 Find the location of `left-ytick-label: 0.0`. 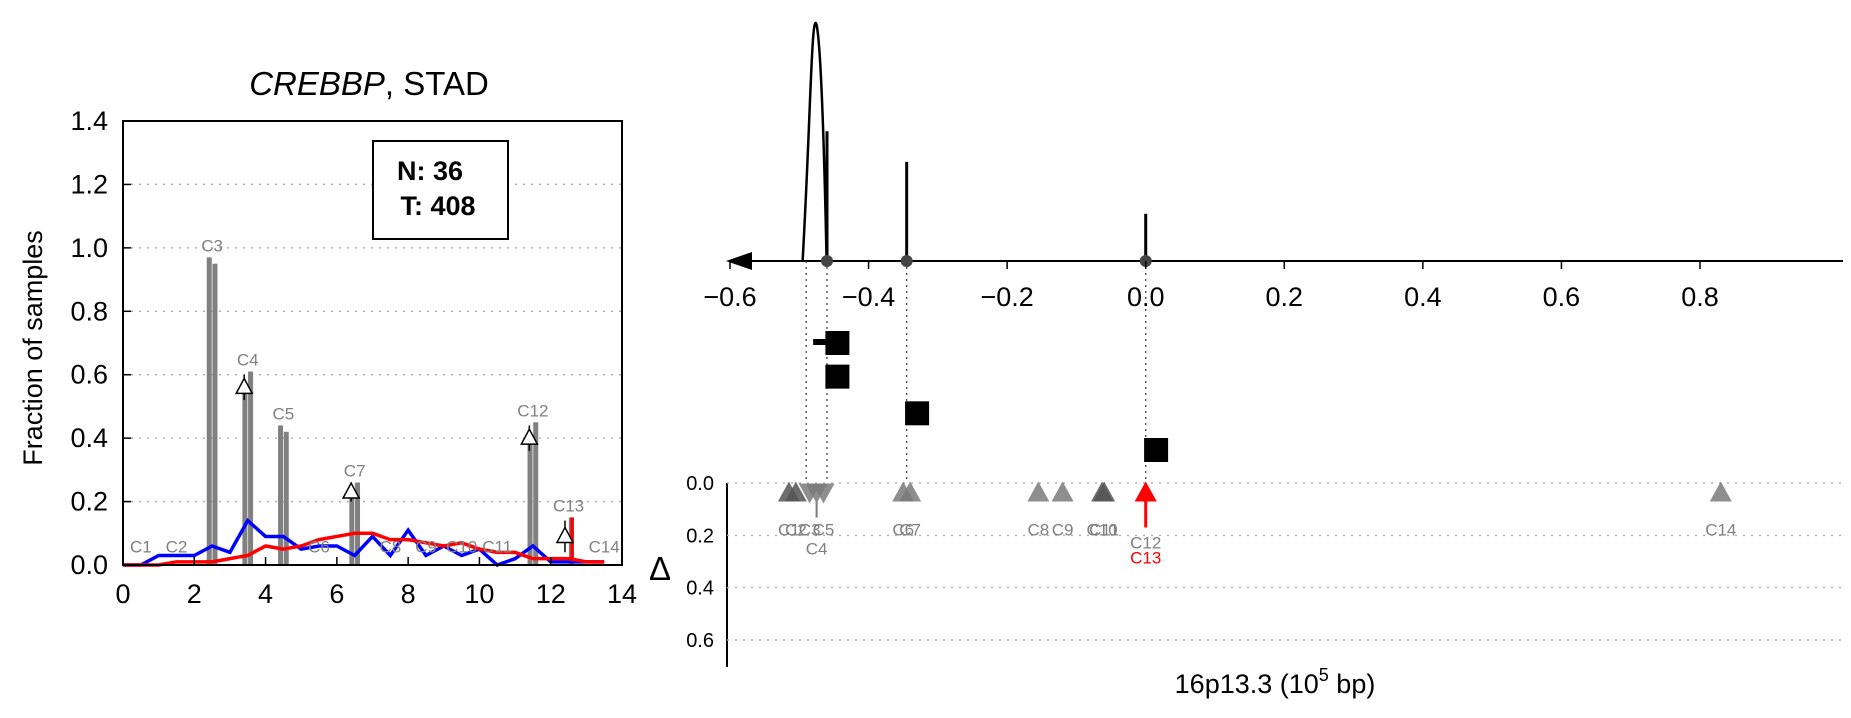

left-ytick-label: 0.0 is located at coordinates (89, 565).